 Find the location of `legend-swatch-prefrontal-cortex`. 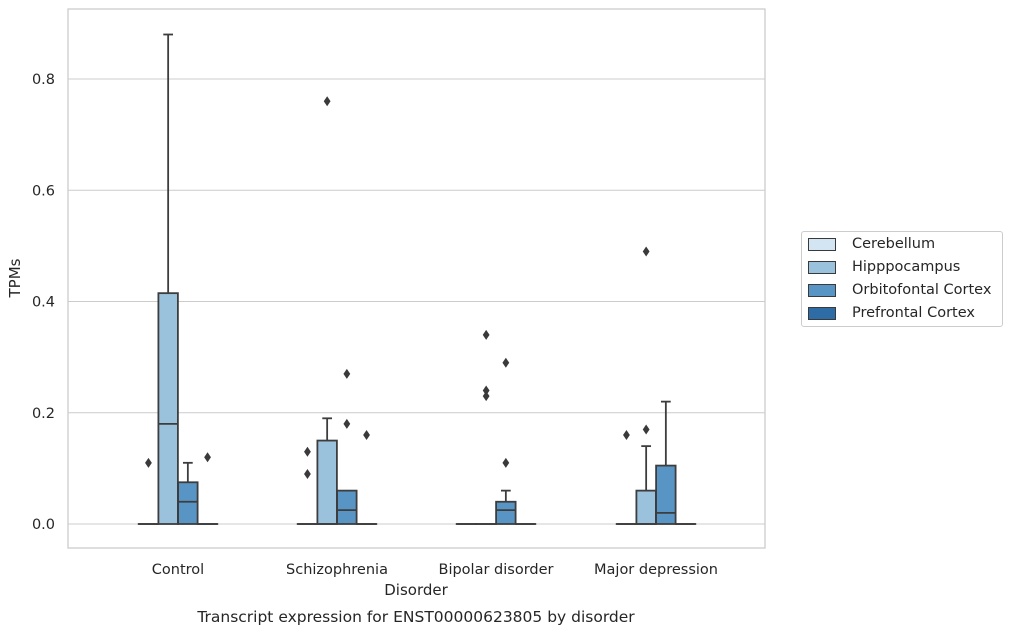

legend-swatch-prefrontal-cortex is located at coordinates (822, 313).